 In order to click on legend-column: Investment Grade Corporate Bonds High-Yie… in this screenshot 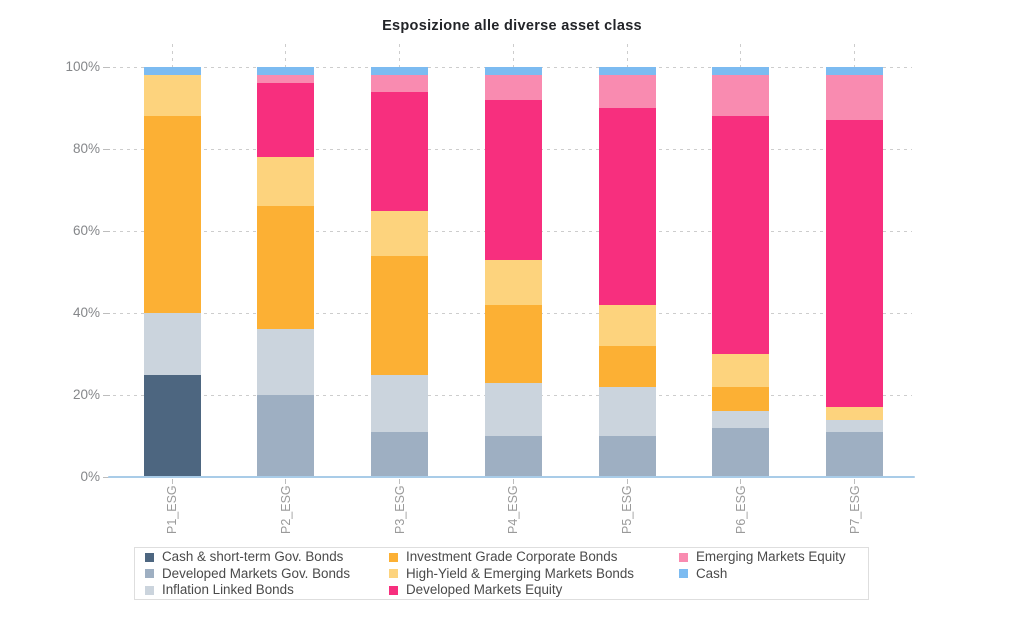, I will do `click(511, 574)`.